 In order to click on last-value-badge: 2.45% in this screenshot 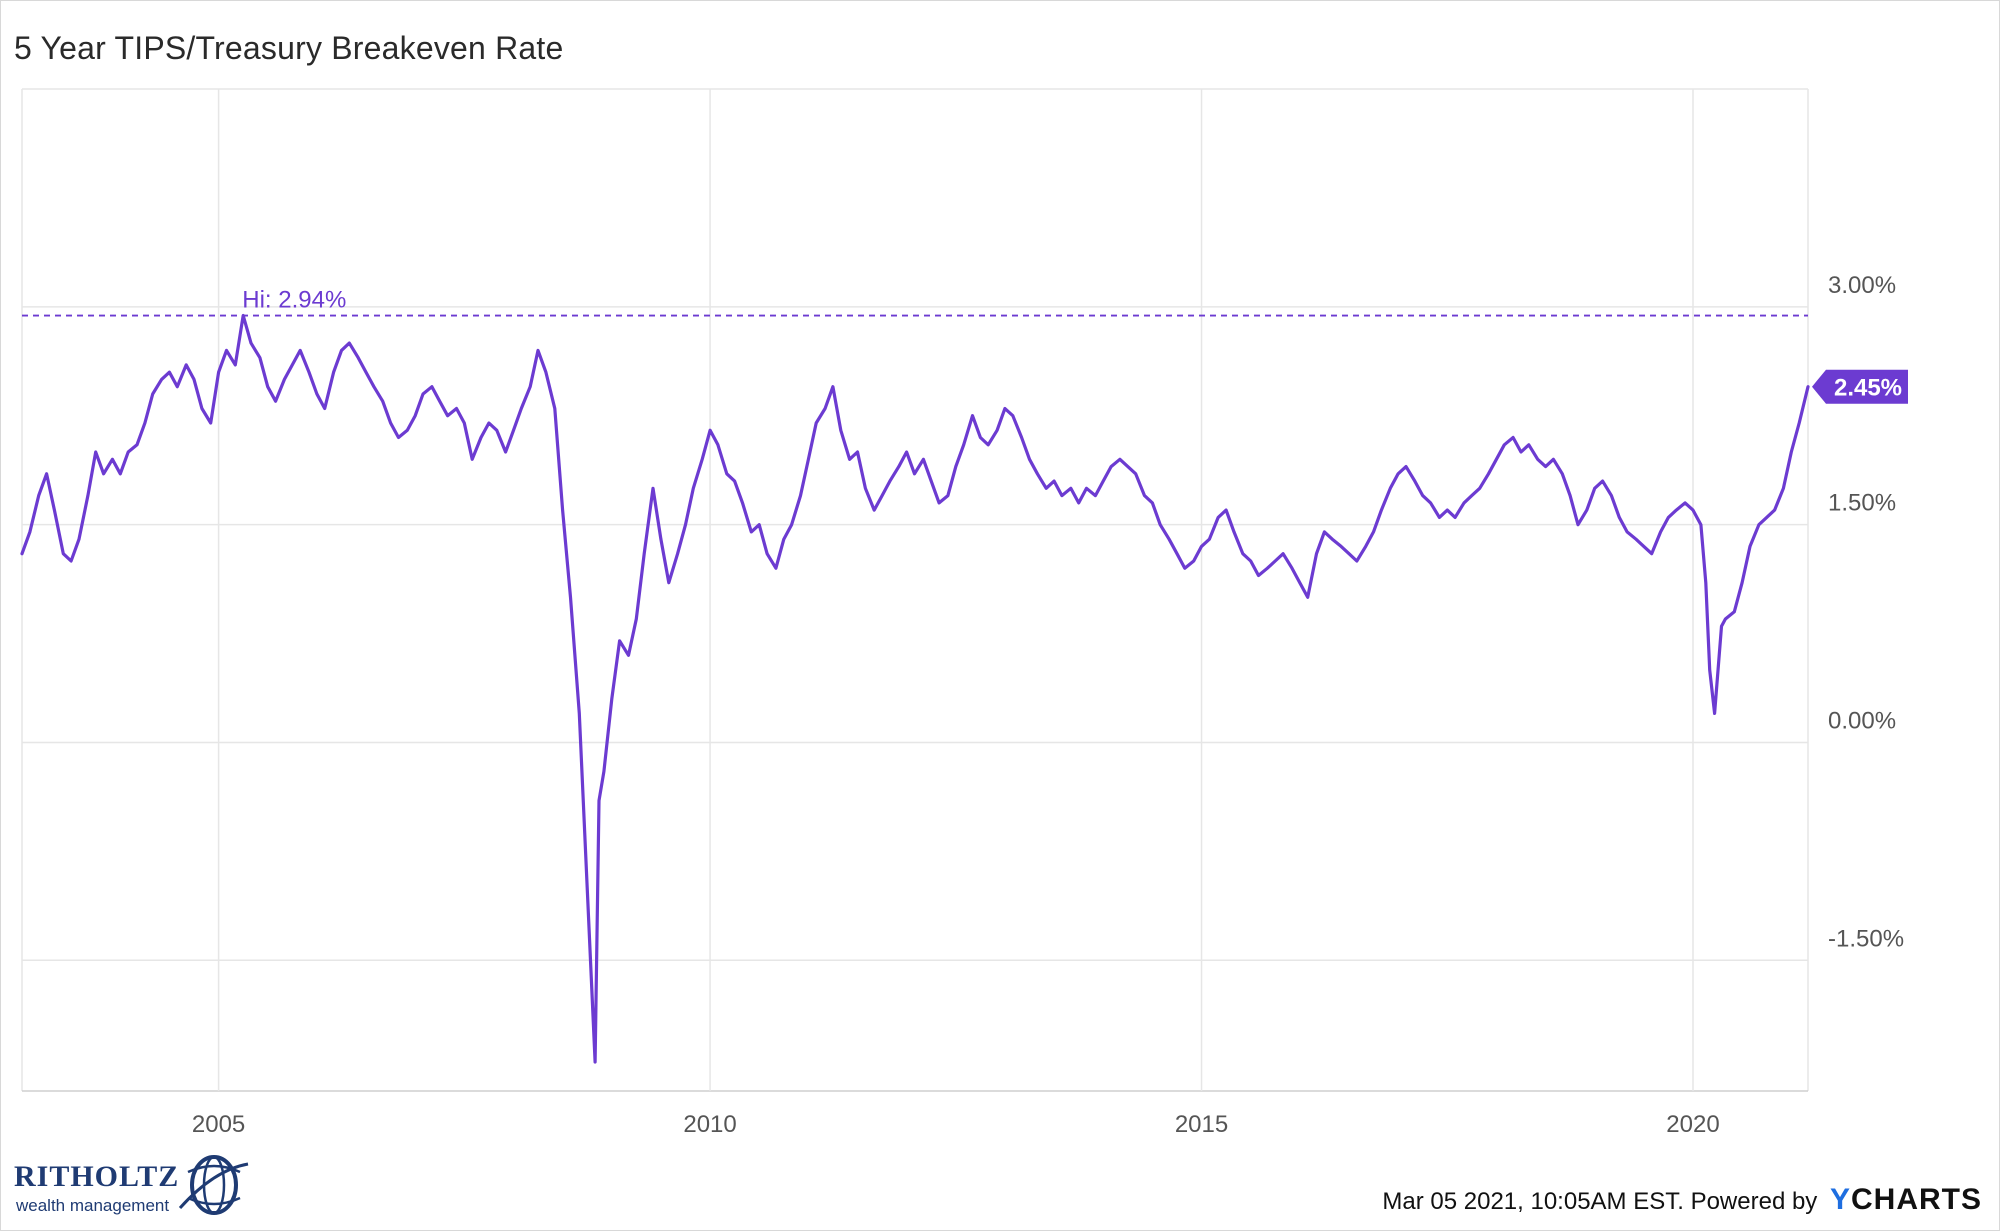, I will do `click(1860, 386)`.